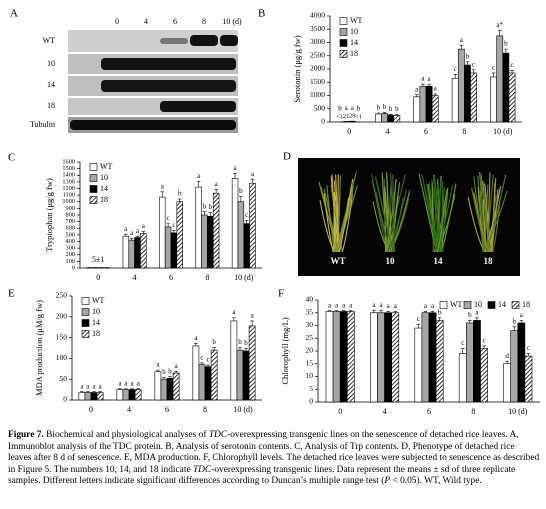 This screenshot has width=546, height=509. Describe the element at coordinates (489, 261) in the screenshot. I see `plant-label: 18` at that location.